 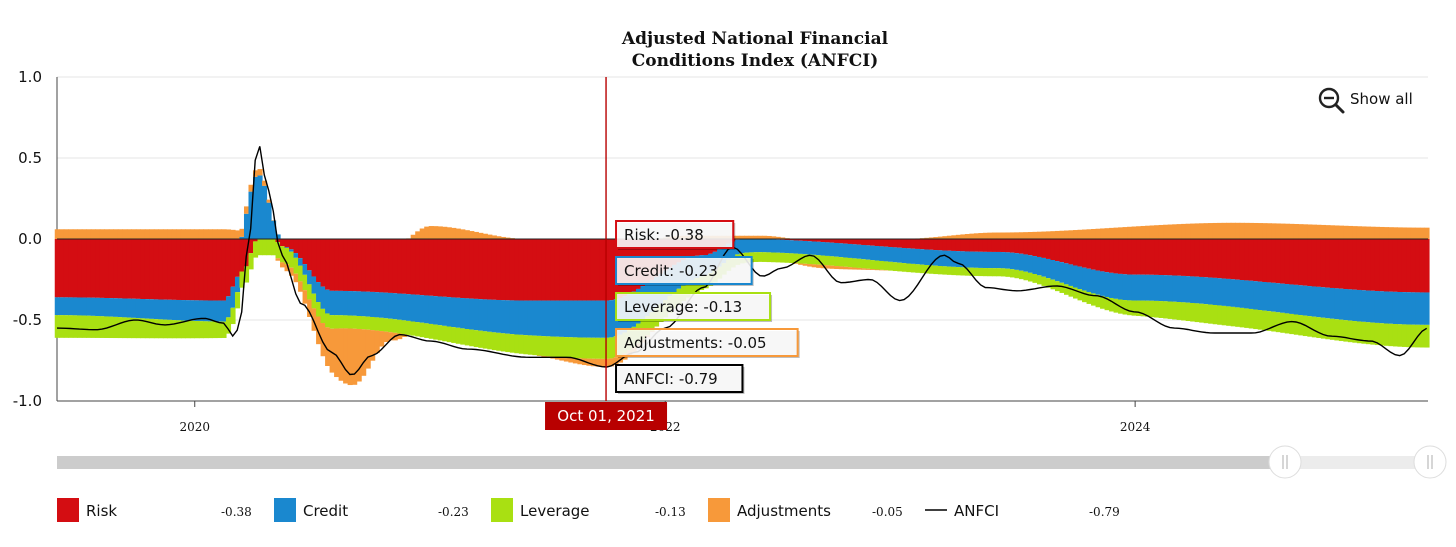 What do you see at coordinates (1022, 511) in the screenshot?
I see `legend-item-anfci: ANFCI -0.79` at bounding box center [1022, 511].